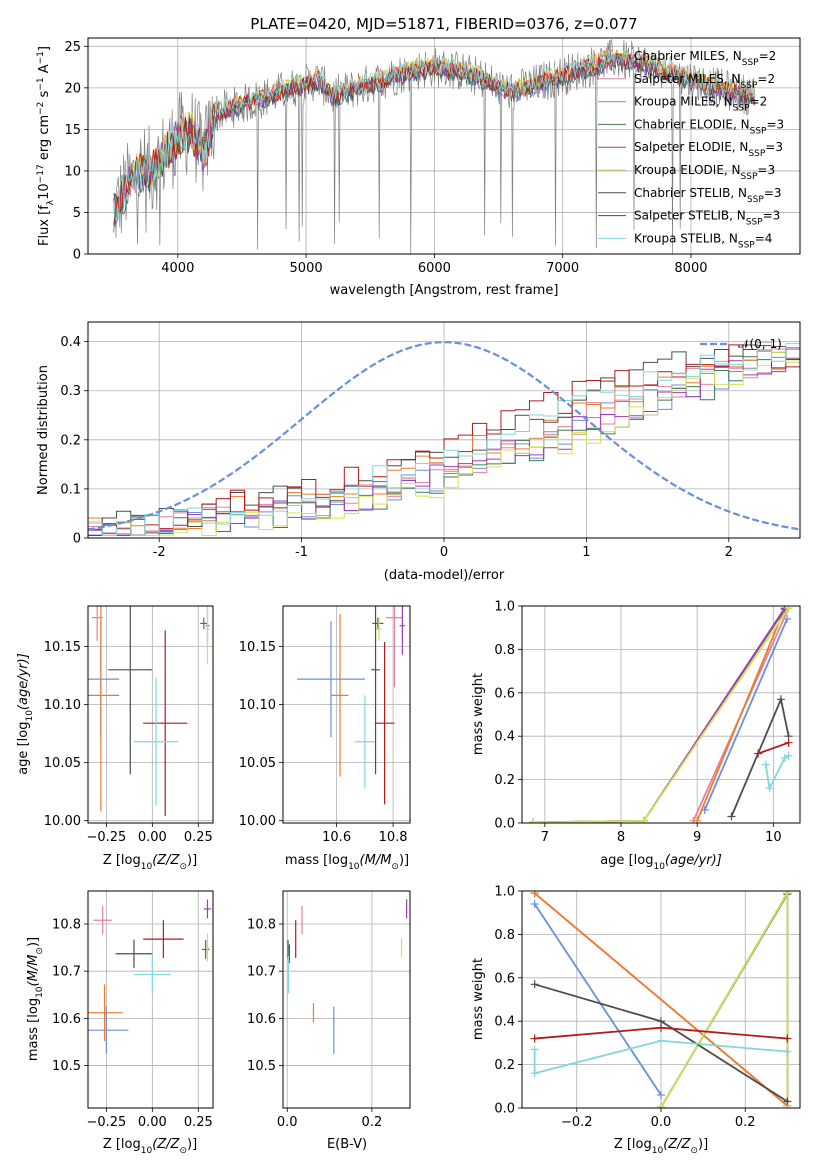 The image size is (819, 1170). What do you see at coordinates (577, 1122) in the screenshot?
I see `x-tick-label: −0.2` at bounding box center [577, 1122].